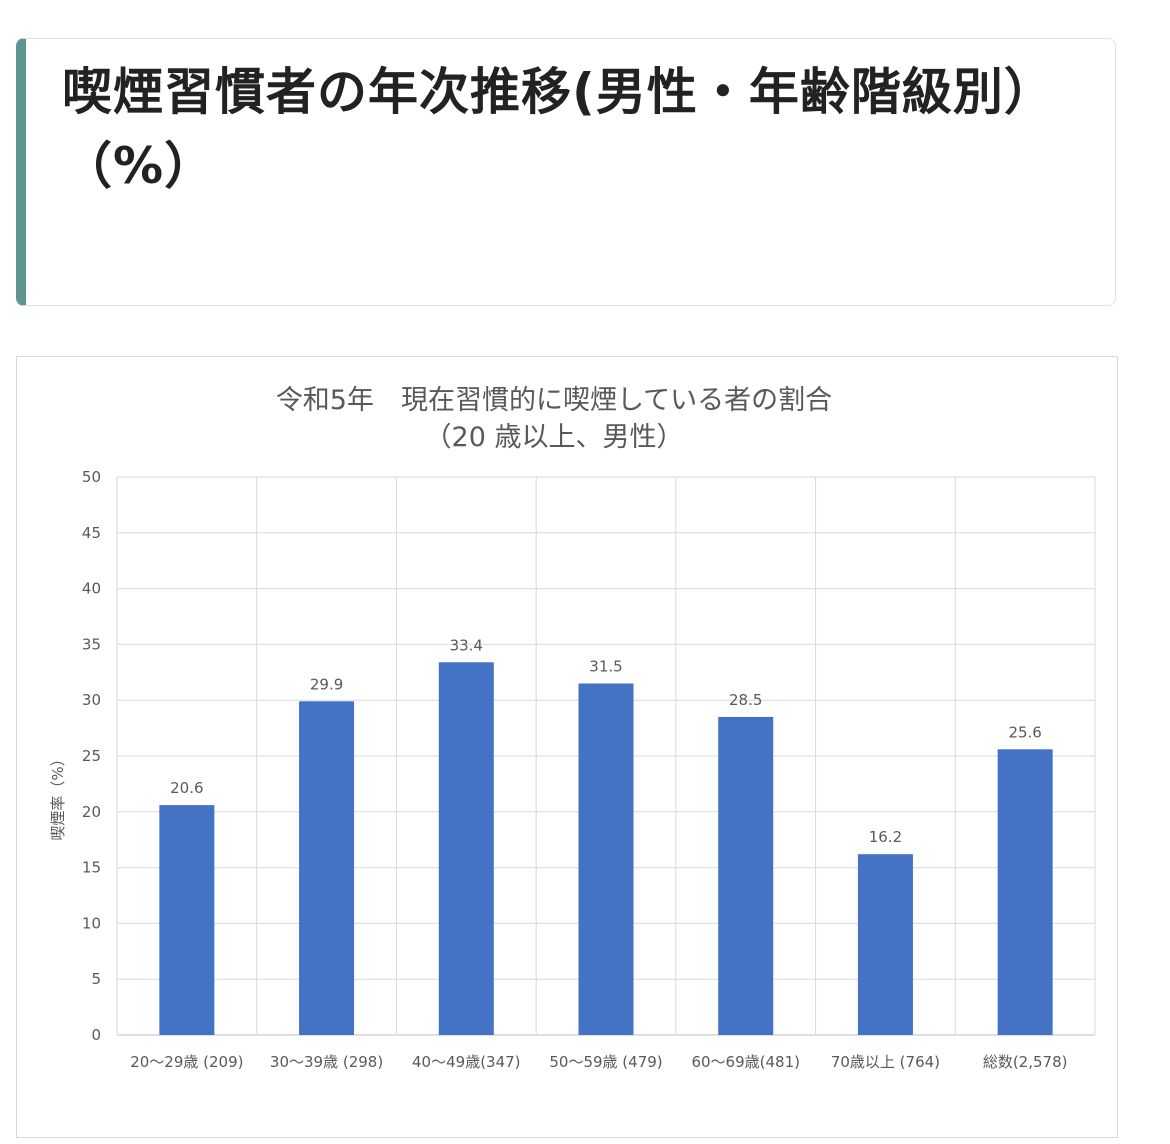  I want to click on x-tick-label: 30～39歳 (298), so click(326, 1062).